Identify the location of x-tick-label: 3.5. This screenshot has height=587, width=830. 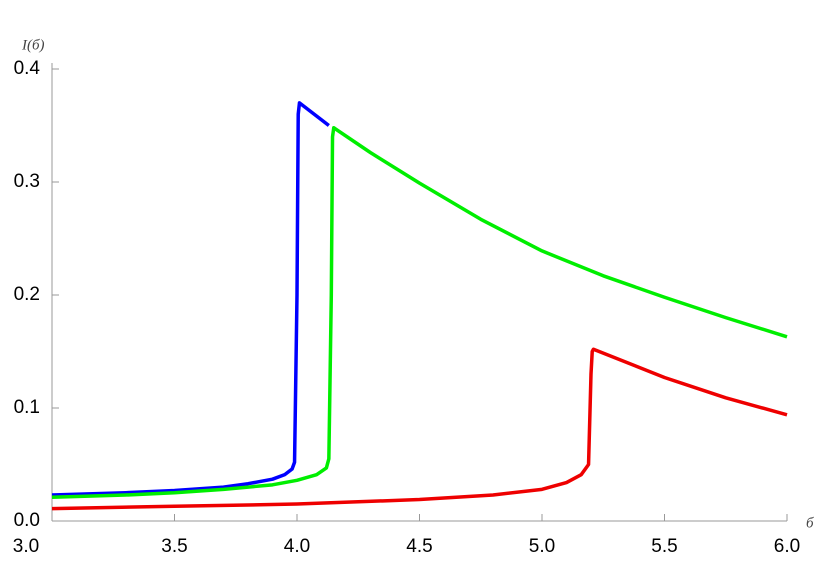
(174, 546).